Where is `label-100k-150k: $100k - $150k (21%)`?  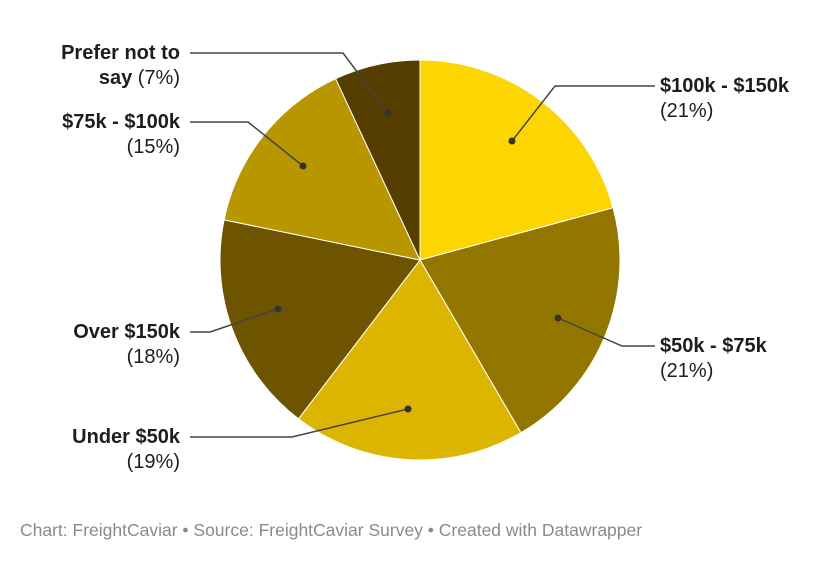
label-100k-150k: $100k - $150k (21%) is located at coordinates (725, 98).